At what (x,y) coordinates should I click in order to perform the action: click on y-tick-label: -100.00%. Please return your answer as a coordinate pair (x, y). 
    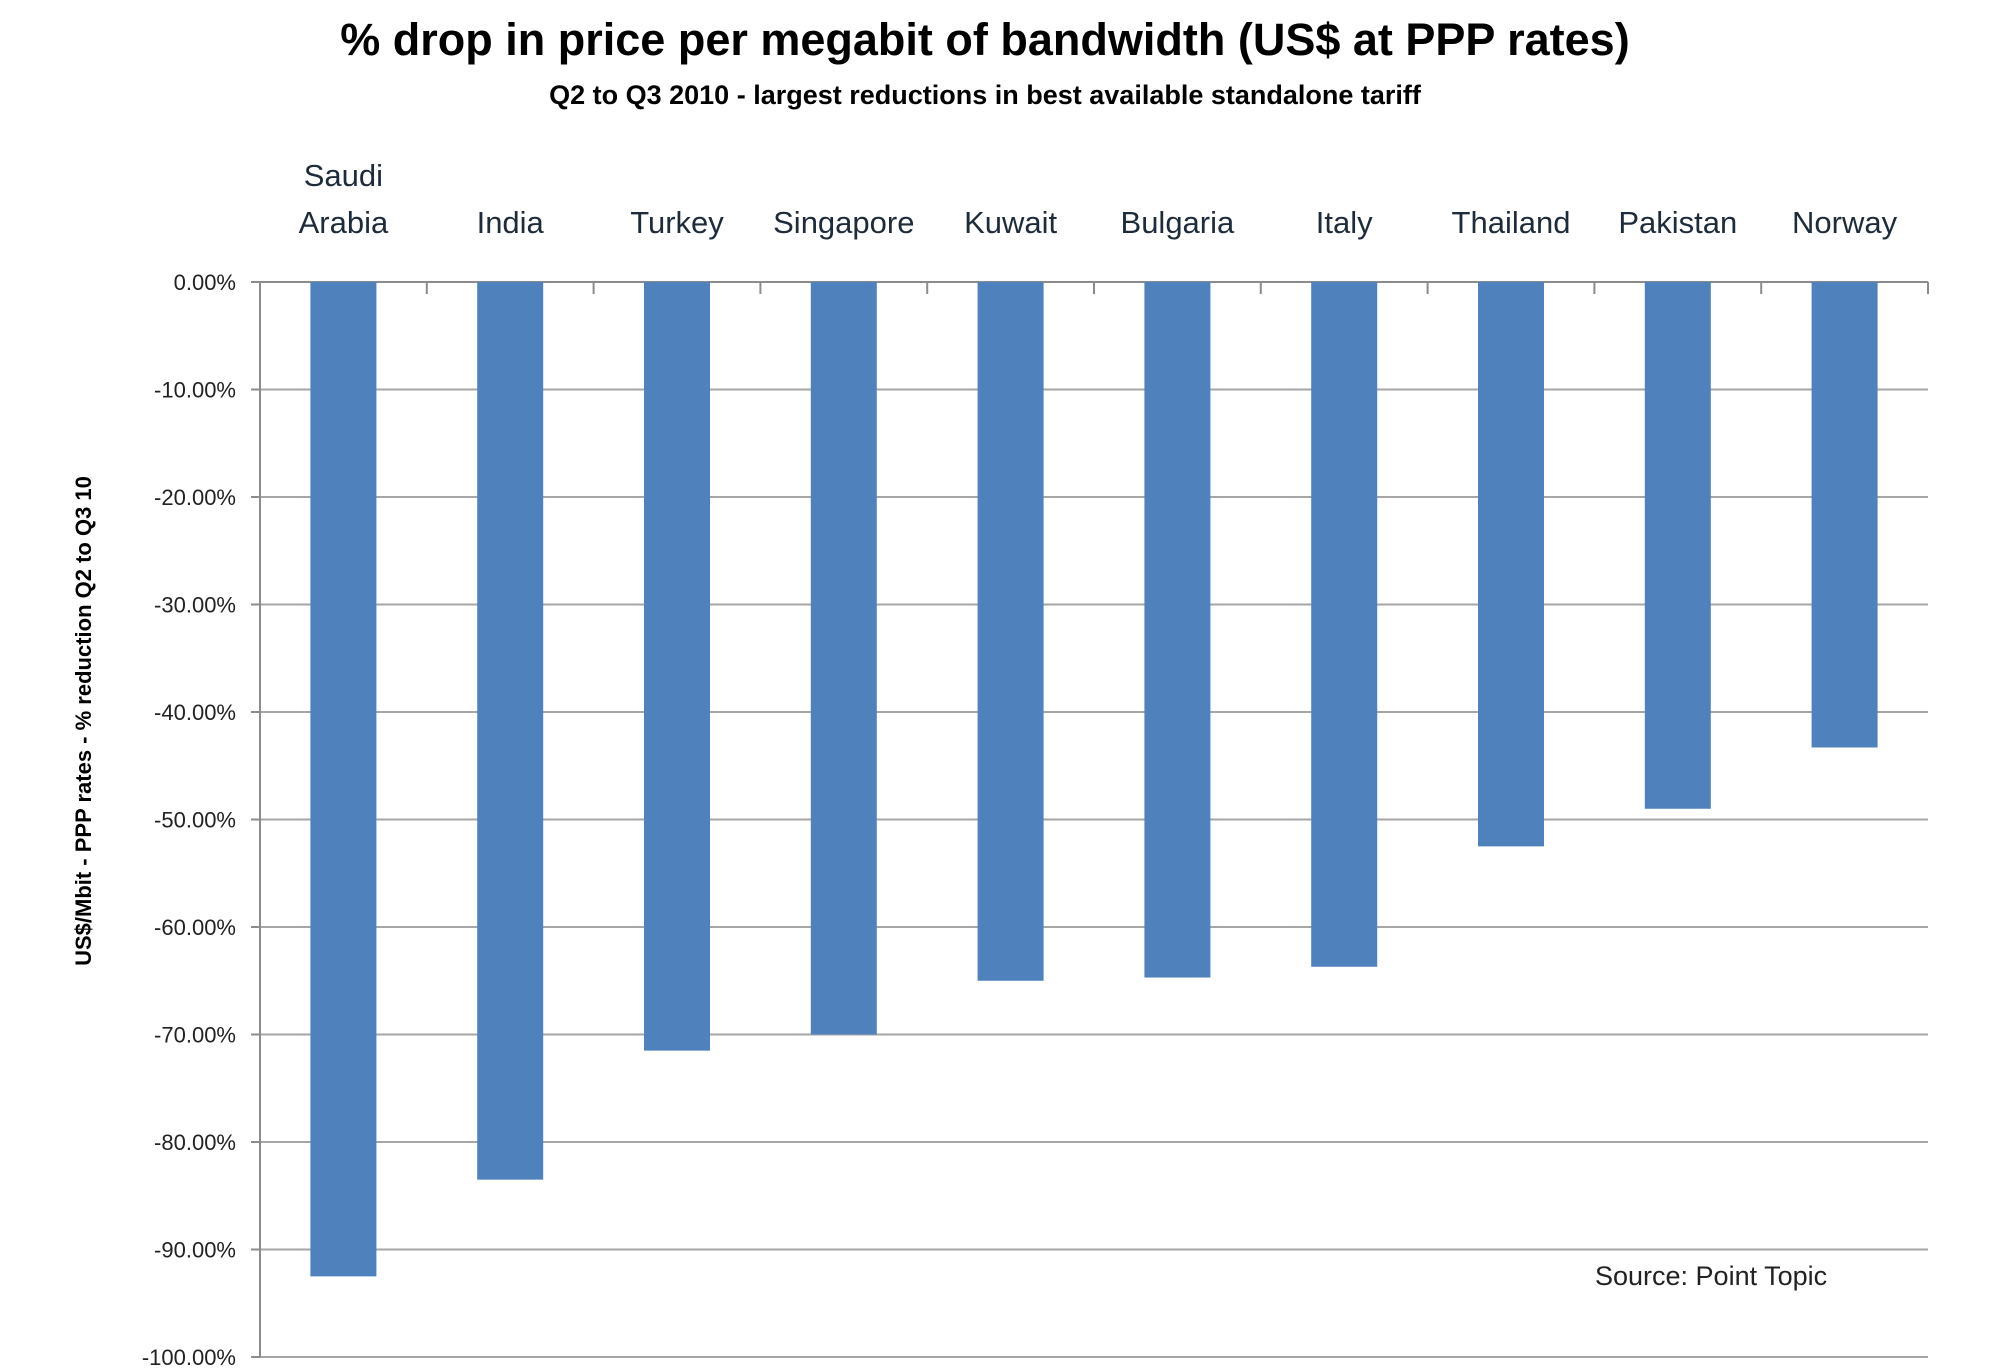
    Looking at the image, I should click on (189, 1357).